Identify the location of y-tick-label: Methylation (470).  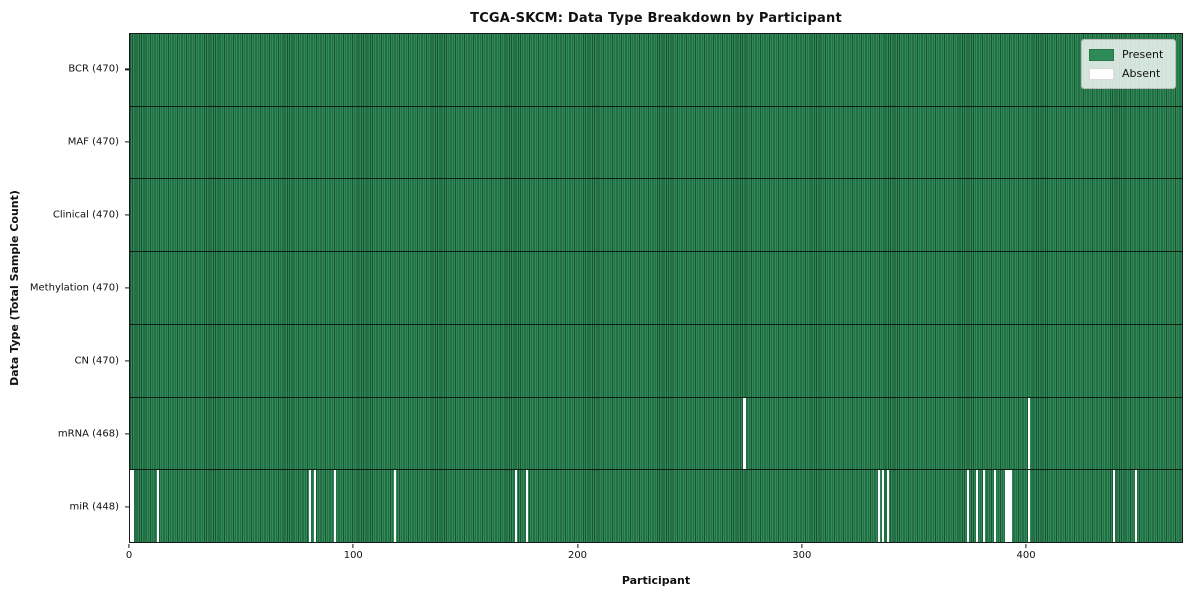
(74, 288).